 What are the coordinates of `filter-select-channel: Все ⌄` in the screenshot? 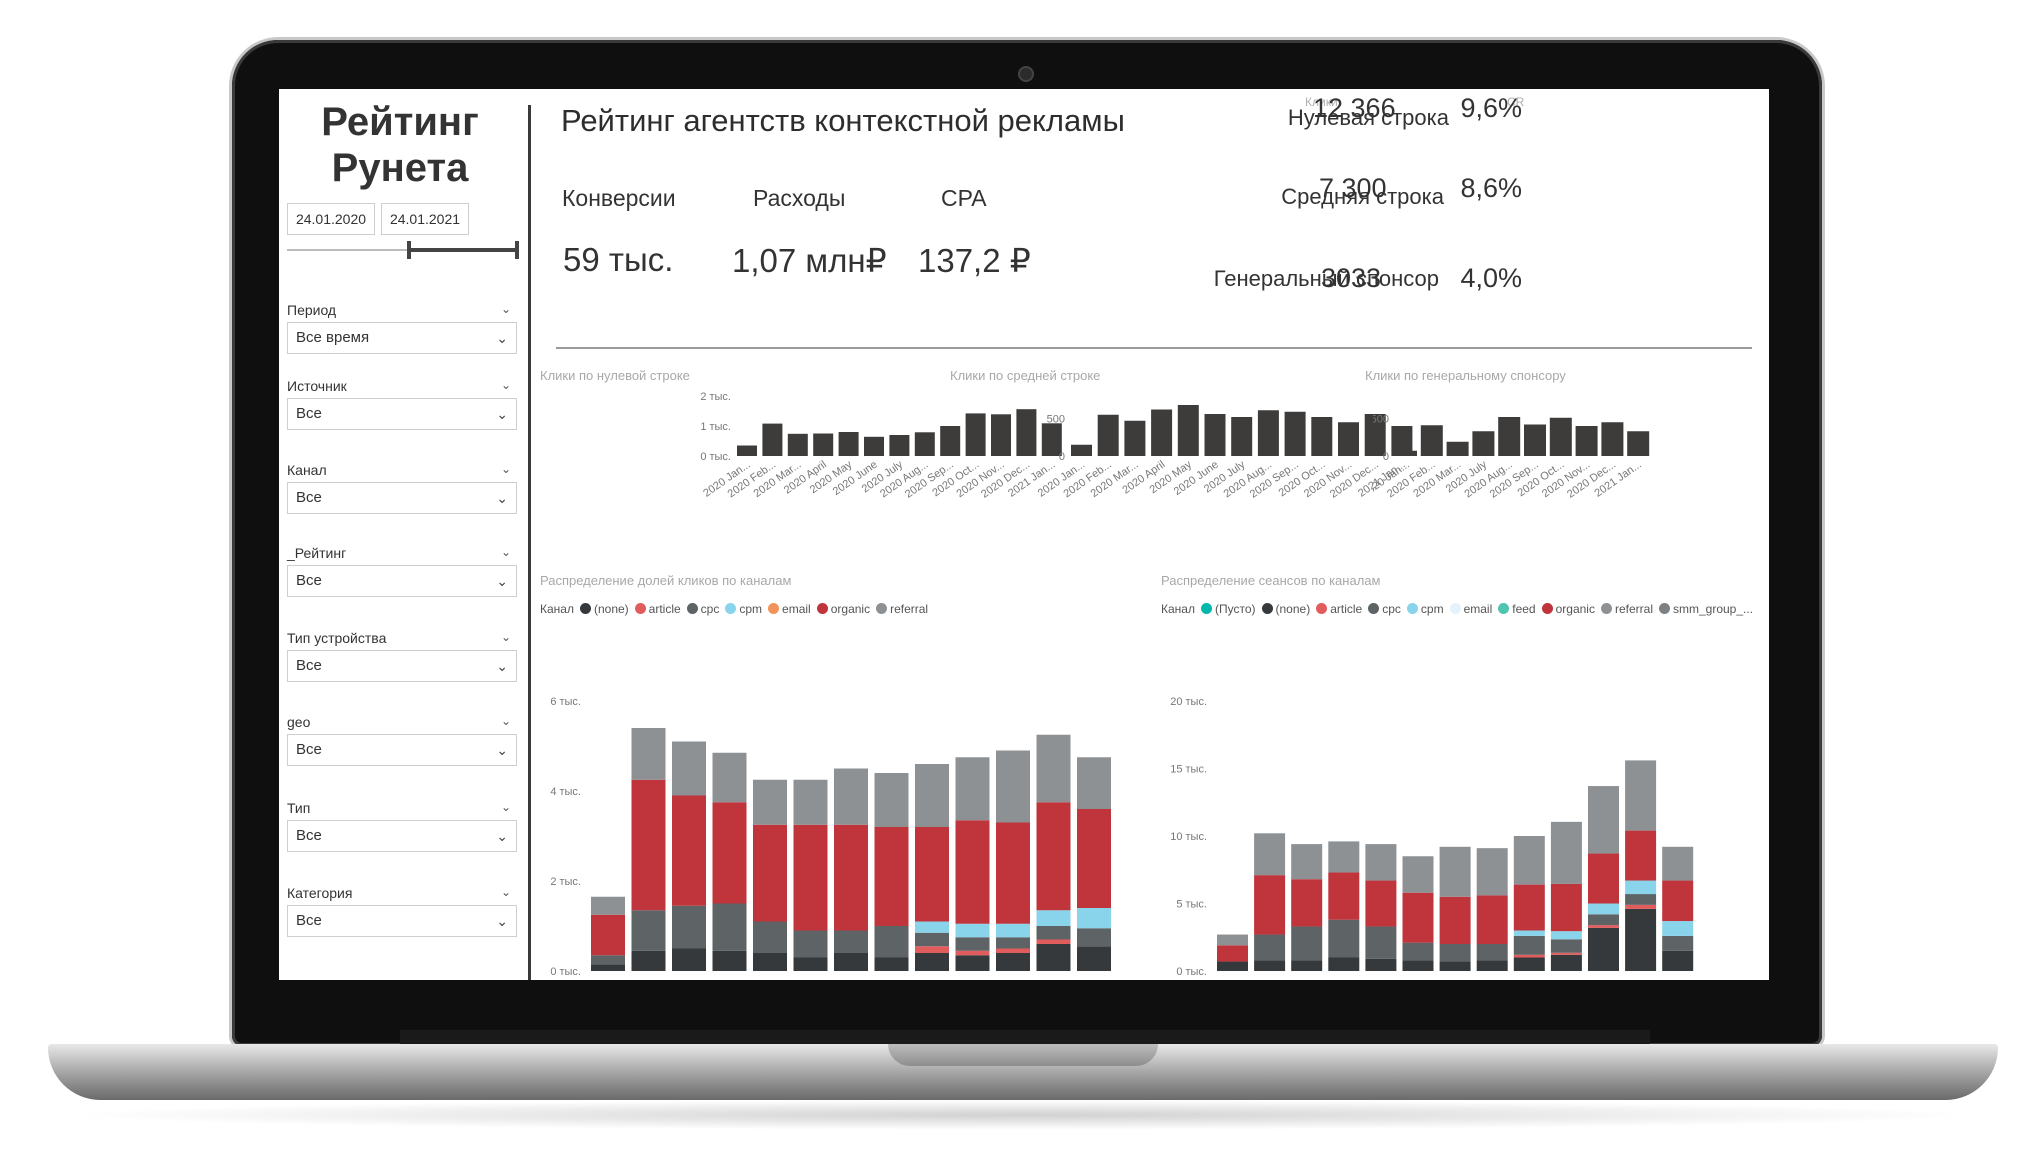 It's located at (402, 498).